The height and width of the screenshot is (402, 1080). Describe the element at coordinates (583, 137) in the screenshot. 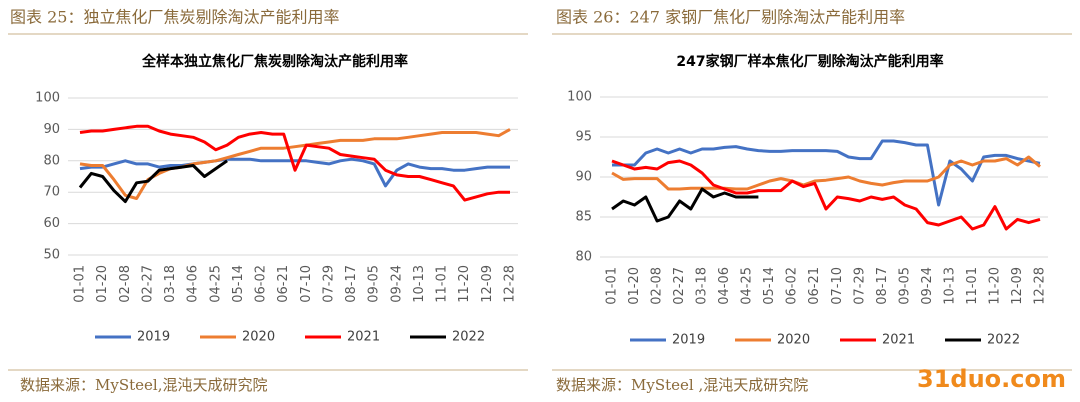

I see `y-tick-label: 95` at that location.